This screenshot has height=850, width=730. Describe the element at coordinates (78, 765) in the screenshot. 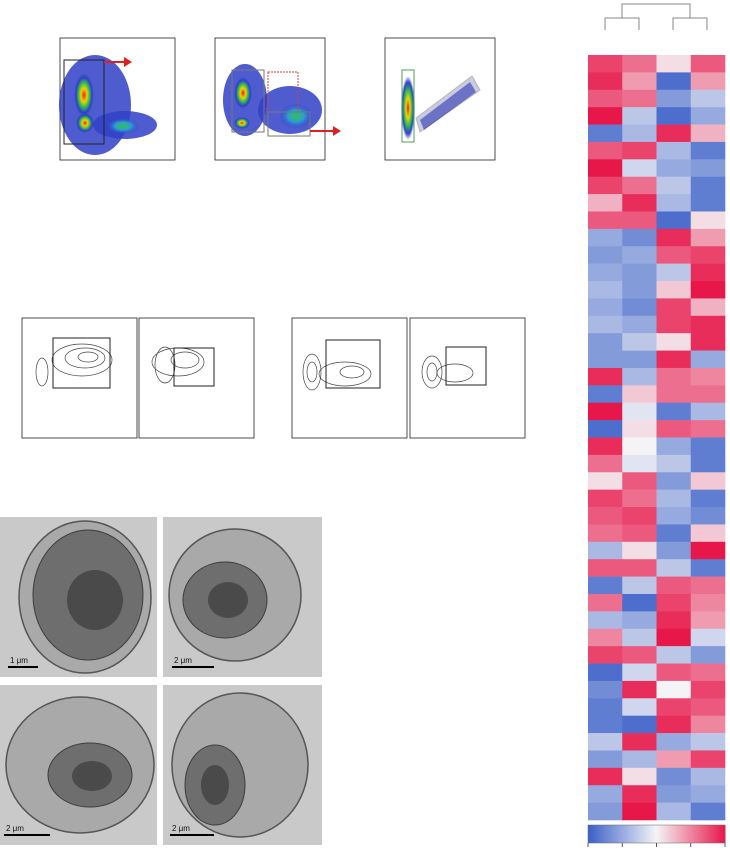

I see `em-image: 2 μm` at that location.